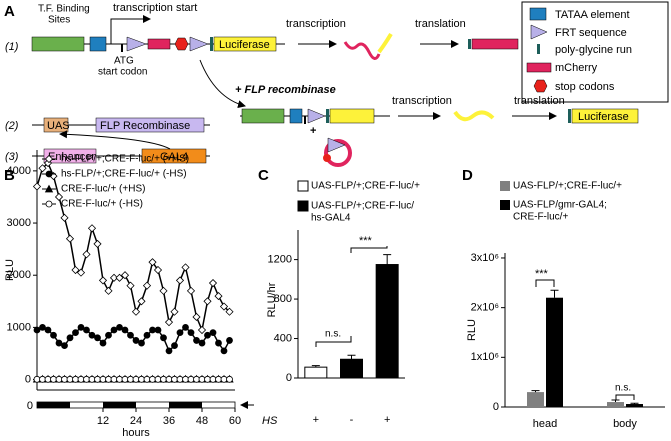 The image size is (671, 441). I want to click on annotation: n.s., so click(623, 388).